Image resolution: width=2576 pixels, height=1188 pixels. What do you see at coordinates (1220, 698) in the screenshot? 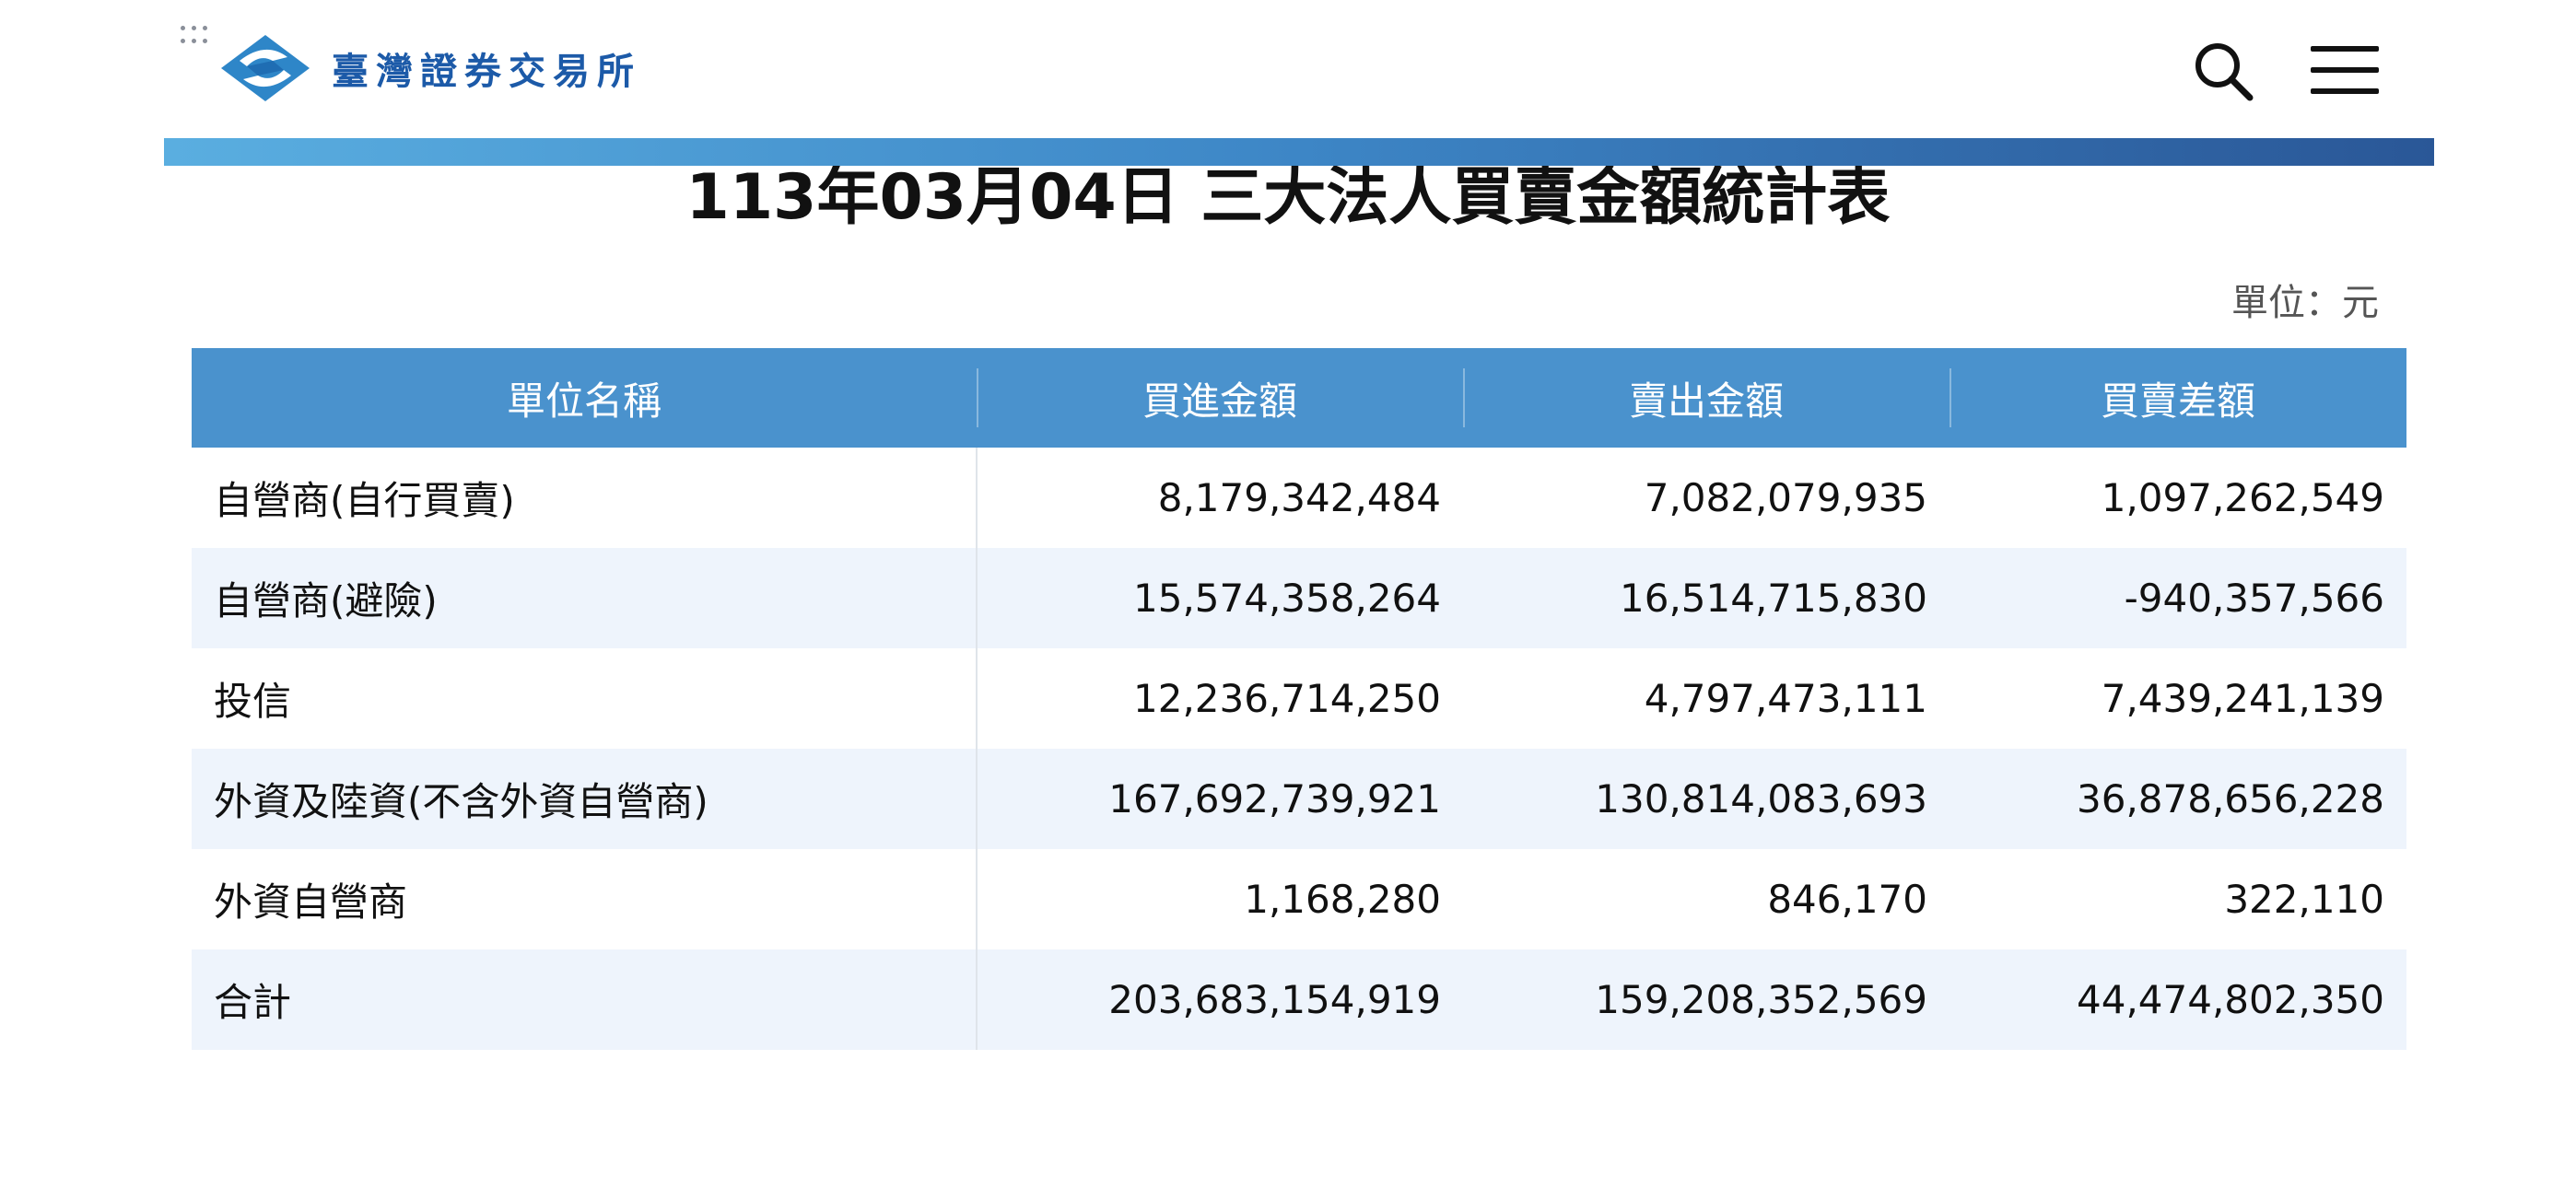
I see `buy-amount: 12,236,714,250` at bounding box center [1220, 698].